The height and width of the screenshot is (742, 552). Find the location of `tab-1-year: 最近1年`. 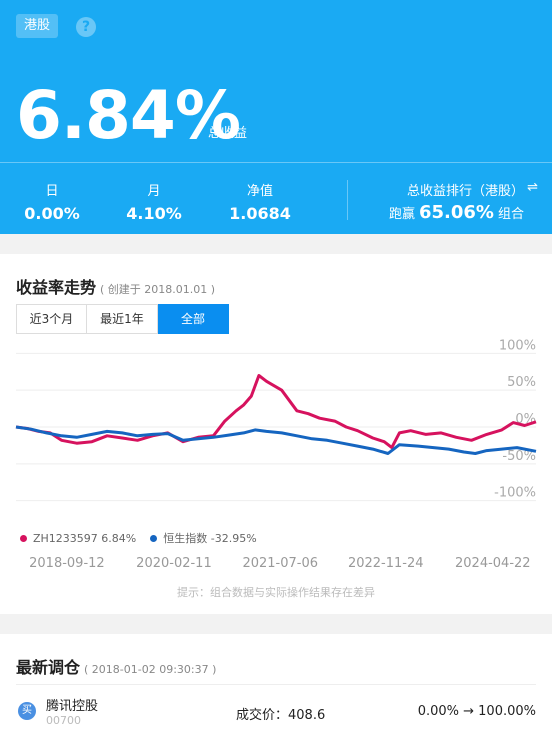

tab-1-year: 最近1年 is located at coordinates (122, 319).